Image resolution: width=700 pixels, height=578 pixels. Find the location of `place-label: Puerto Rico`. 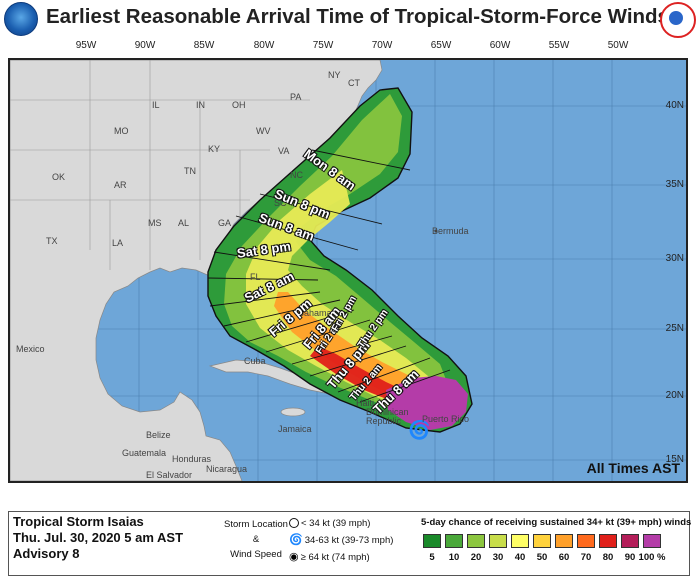

place-label: Puerto Rico is located at coordinates (446, 419).